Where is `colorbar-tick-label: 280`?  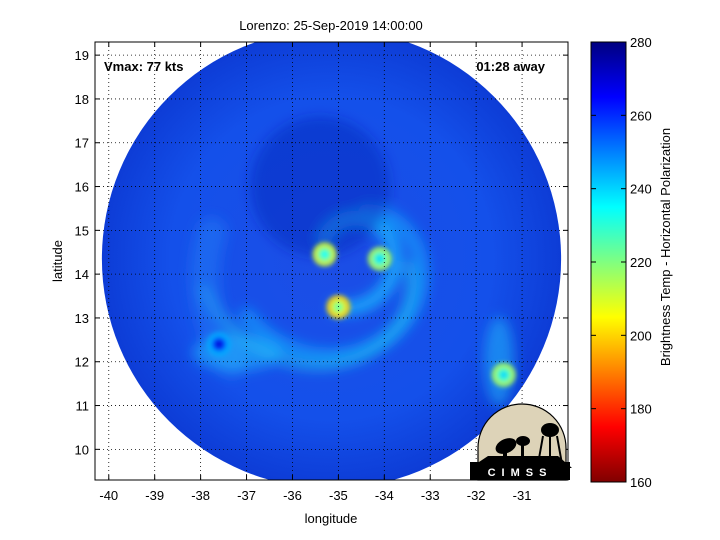 colorbar-tick-label: 280 is located at coordinates (641, 42).